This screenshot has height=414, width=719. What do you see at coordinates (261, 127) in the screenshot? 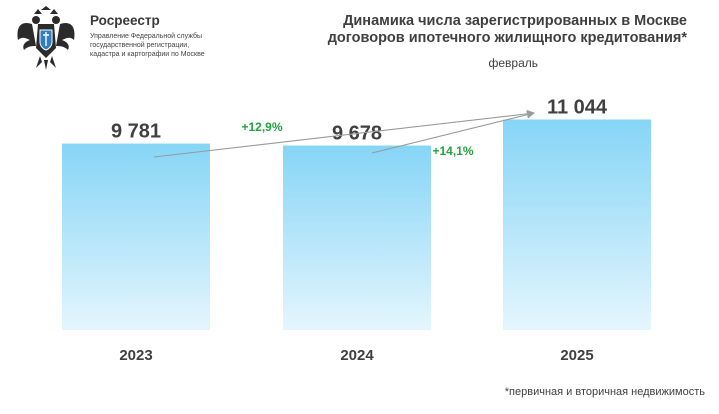
I see `growth-label-2023-2025: +12,9%` at bounding box center [261, 127].